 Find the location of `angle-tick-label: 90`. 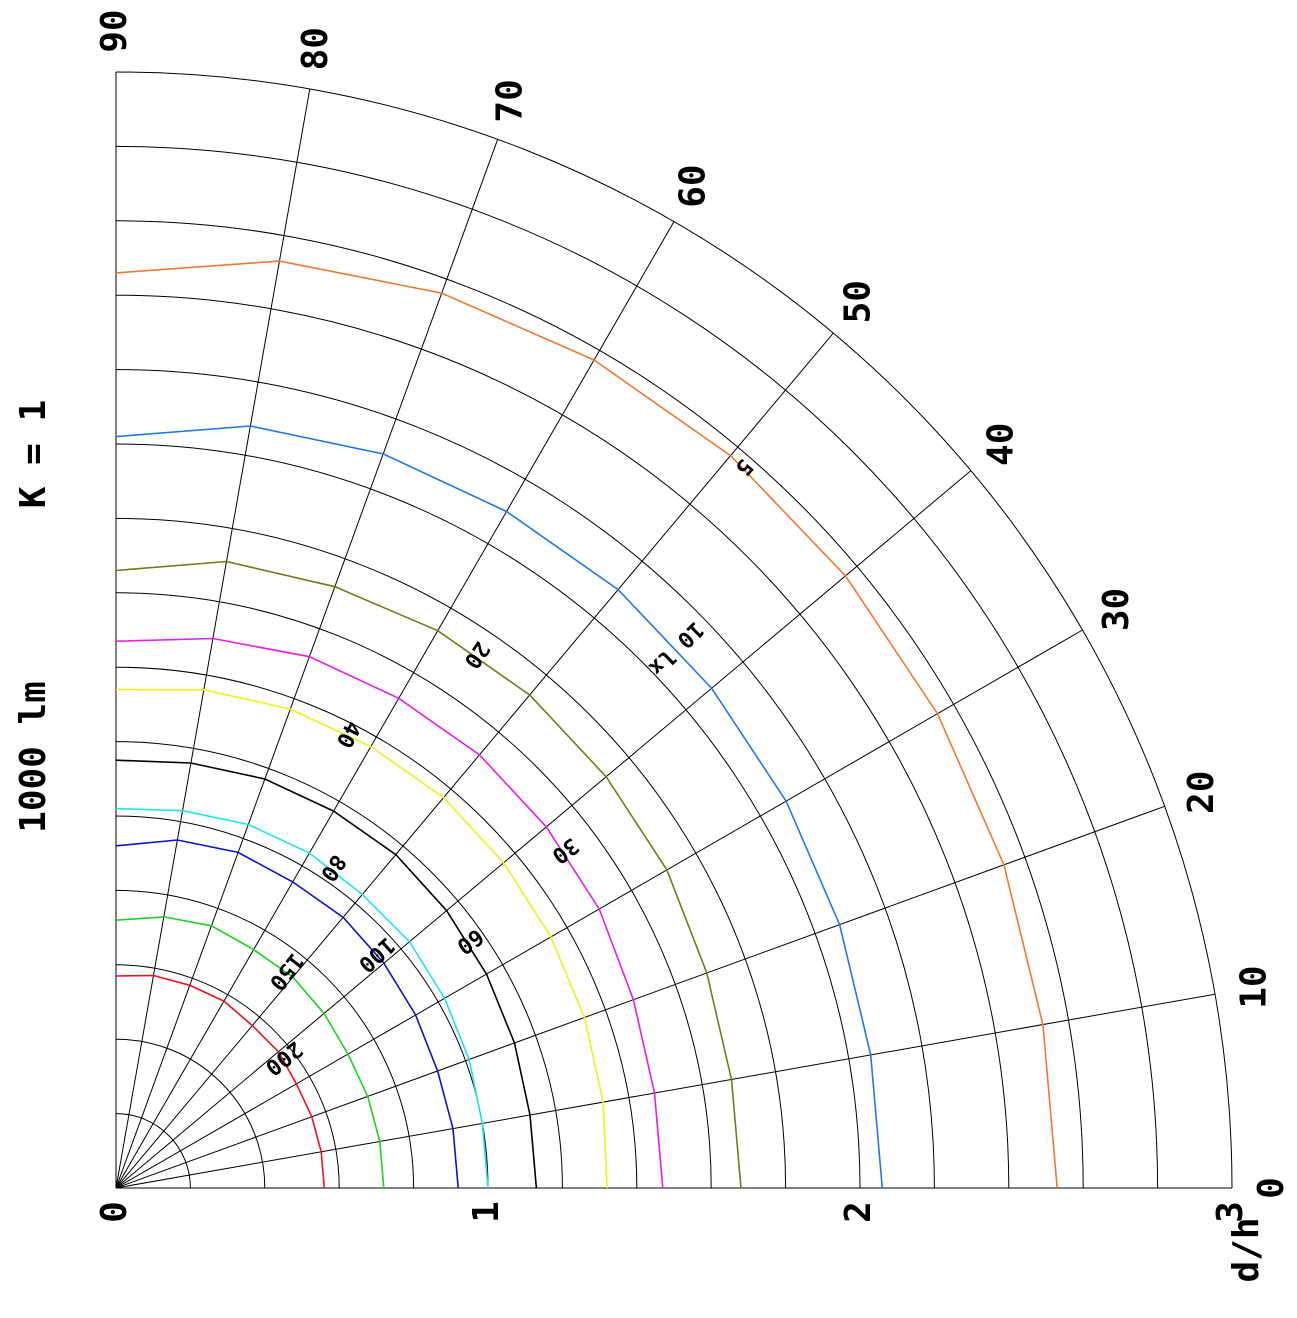

angle-tick-label: 90 is located at coordinates (114, 30).